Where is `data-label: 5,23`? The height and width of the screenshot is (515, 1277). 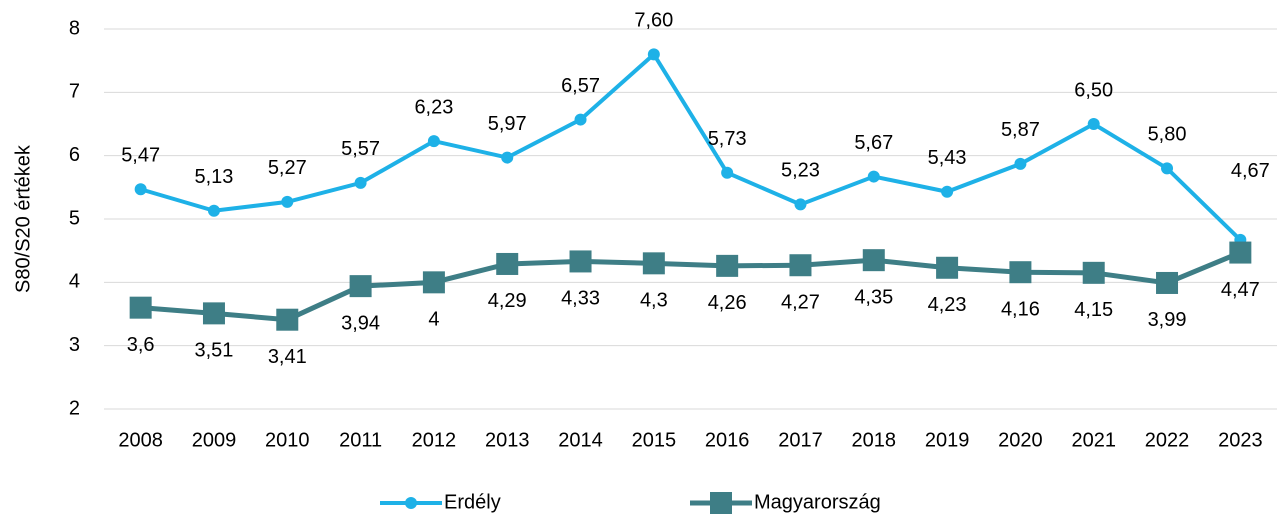
data-label: 5,23 is located at coordinates (800, 171).